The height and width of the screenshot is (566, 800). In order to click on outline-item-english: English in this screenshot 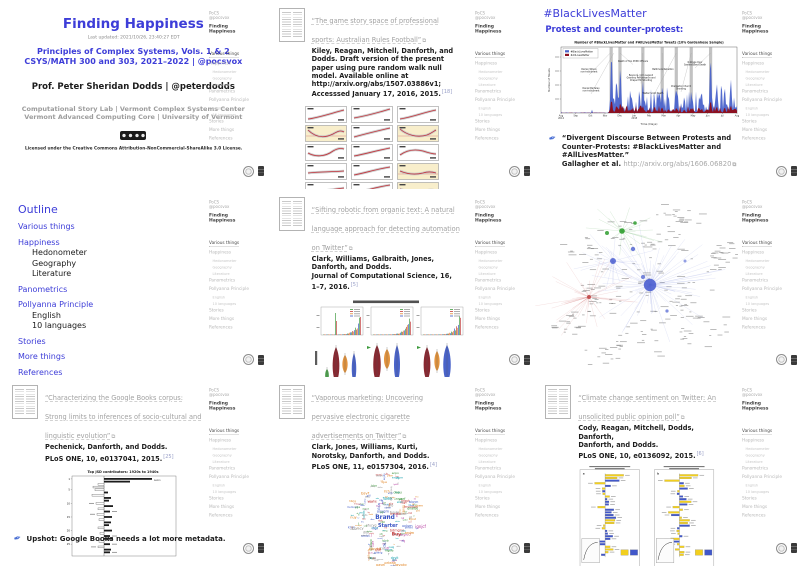, I will do `click(46, 315)`.